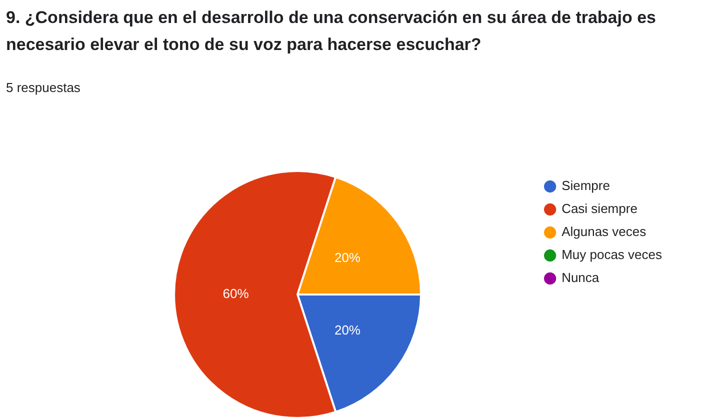  What do you see at coordinates (586, 186) in the screenshot?
I see `legend-label: Siempre` at bounding box center [586, 186].